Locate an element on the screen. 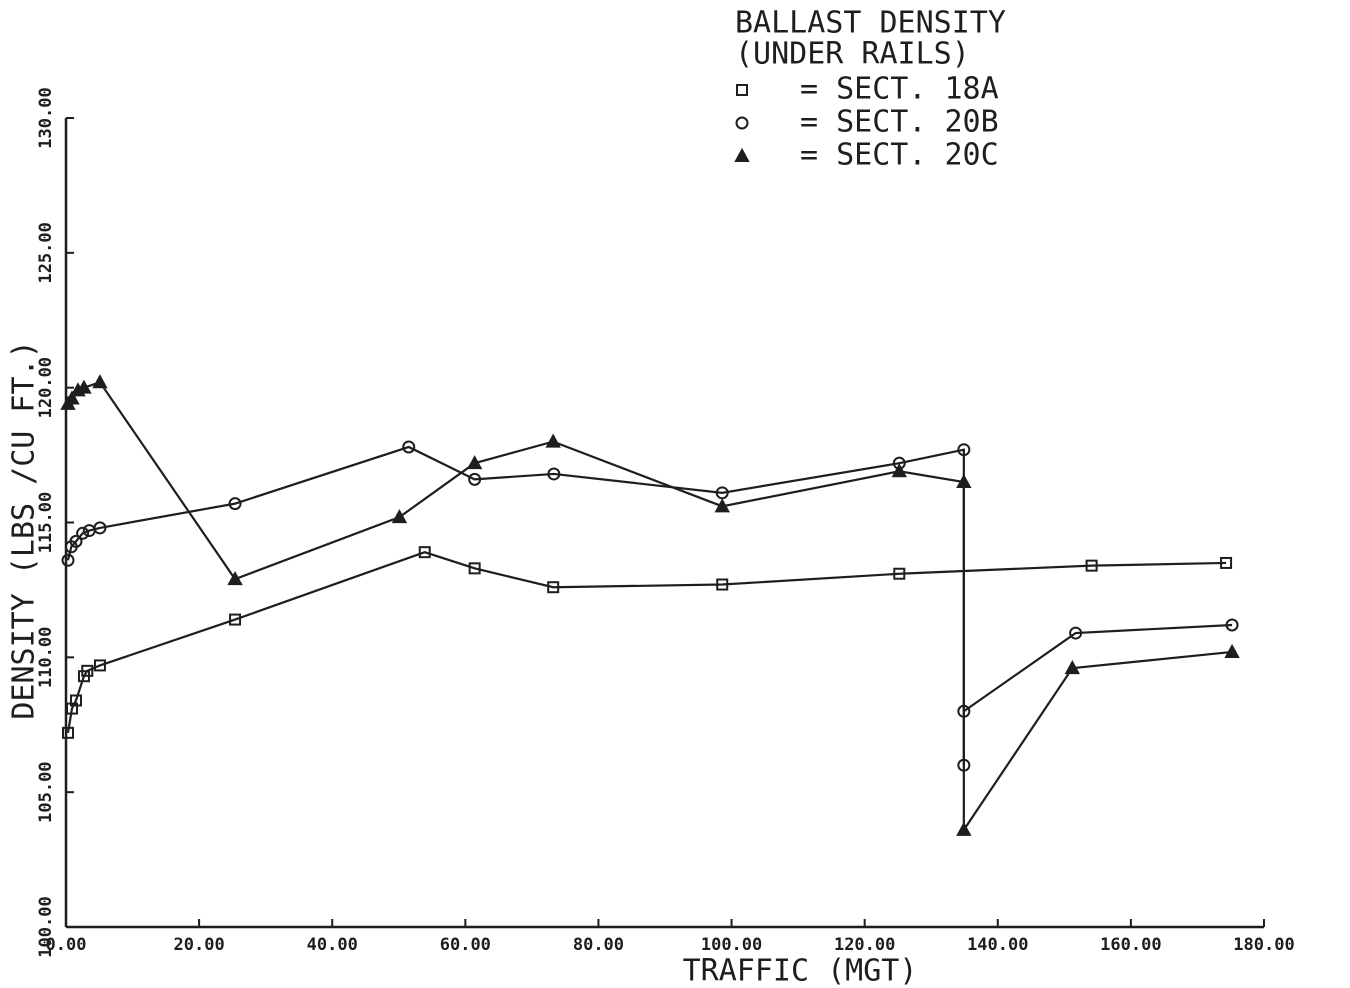 This screenshot has height=988, width=1350. x-tick-label: 60.00 is located at coordinates (465, 945).